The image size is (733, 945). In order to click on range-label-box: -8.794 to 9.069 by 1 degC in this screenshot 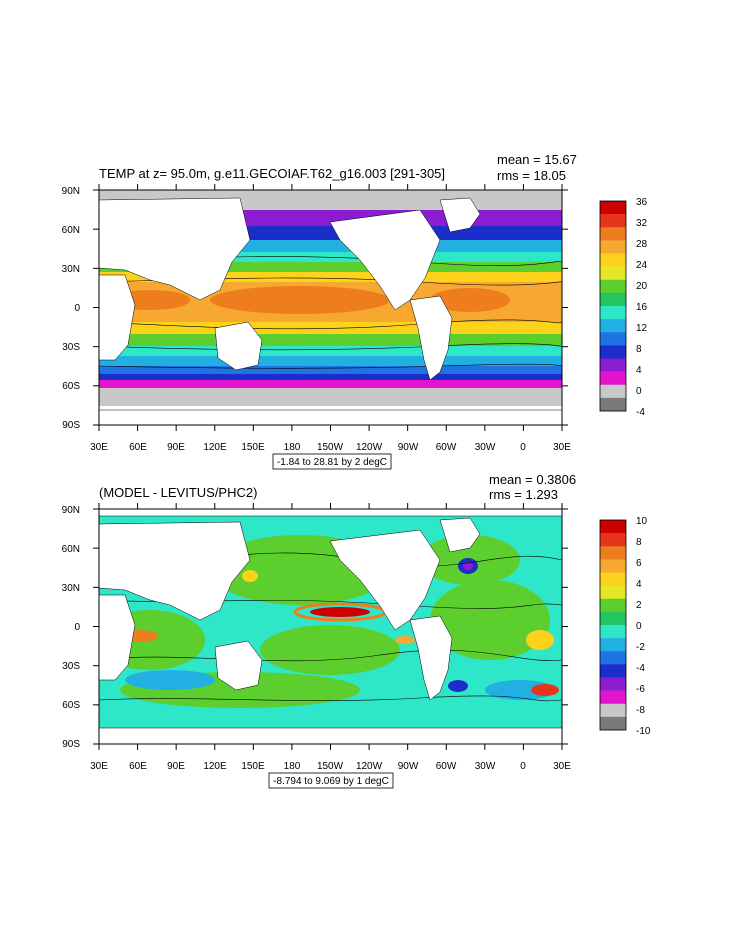, I will do `click(331, 780)`.